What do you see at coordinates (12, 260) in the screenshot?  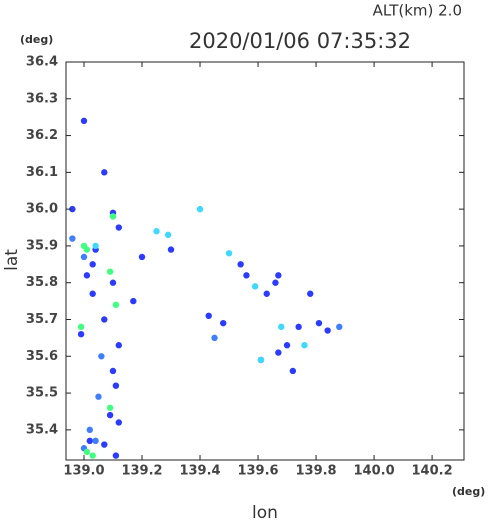 I see `y-axis-label: lat` at bounding box center [12, 260].